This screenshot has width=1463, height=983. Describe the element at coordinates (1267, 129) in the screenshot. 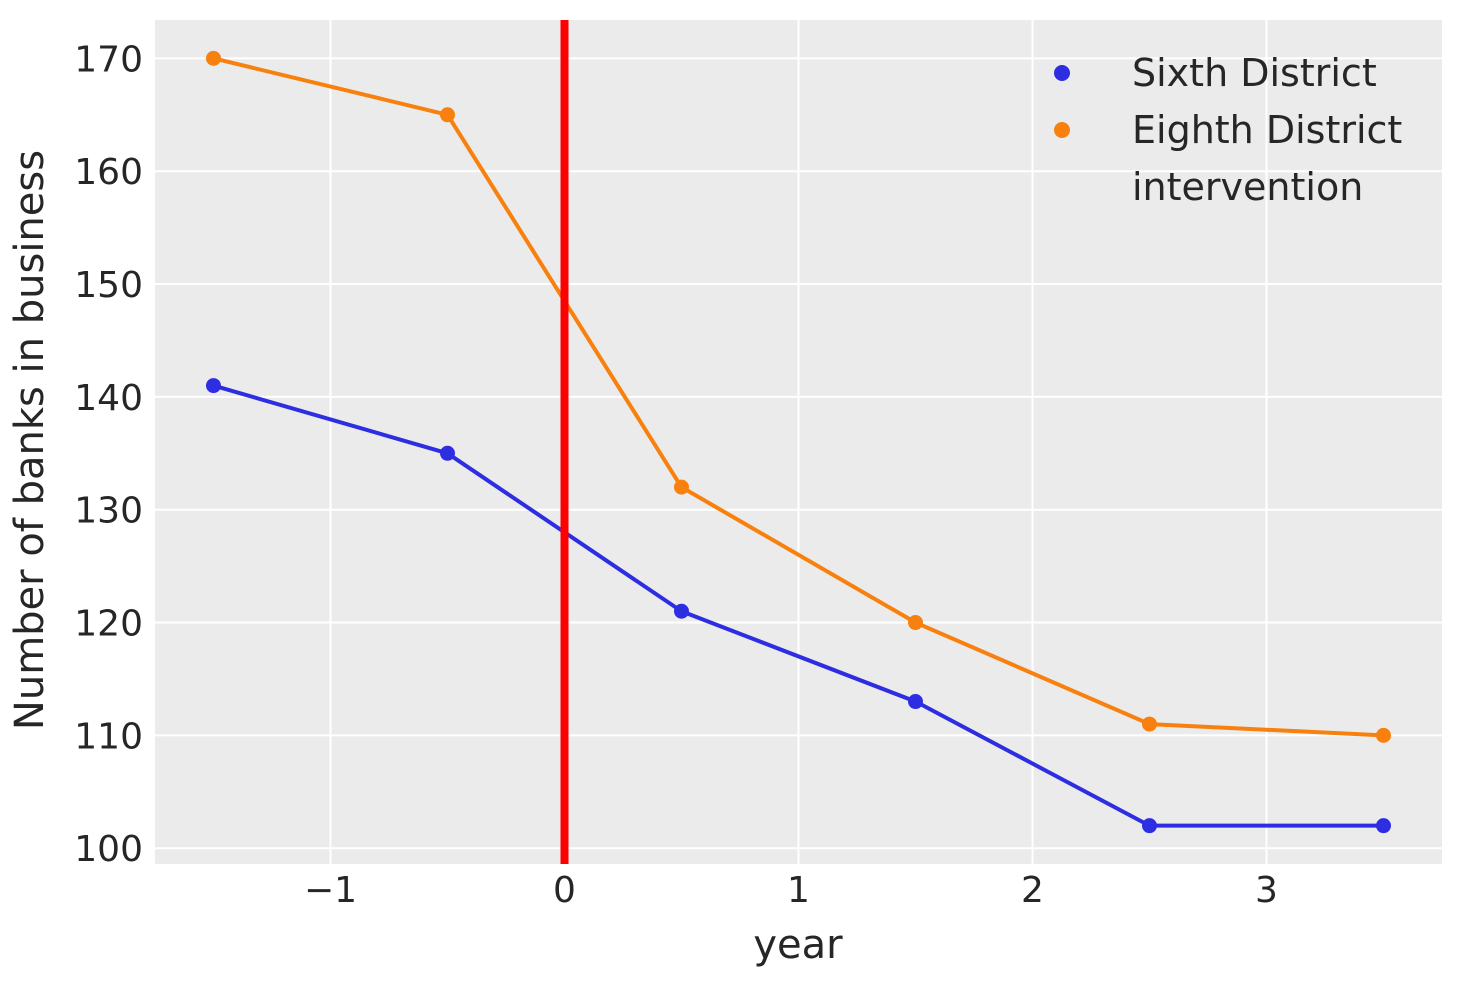

I see `legend-label-eighth-district: Eighth District` at that location.